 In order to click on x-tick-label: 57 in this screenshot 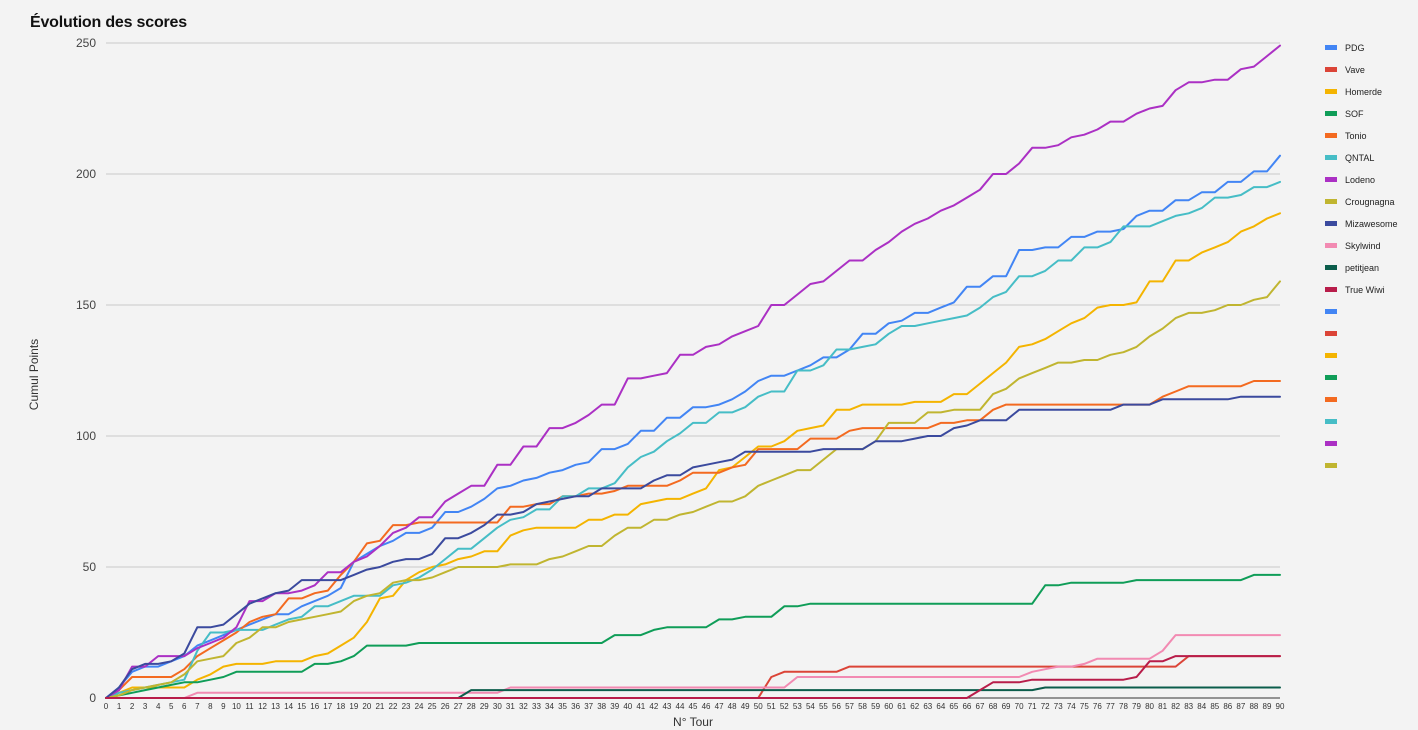, I will do `click(849, 706)`.